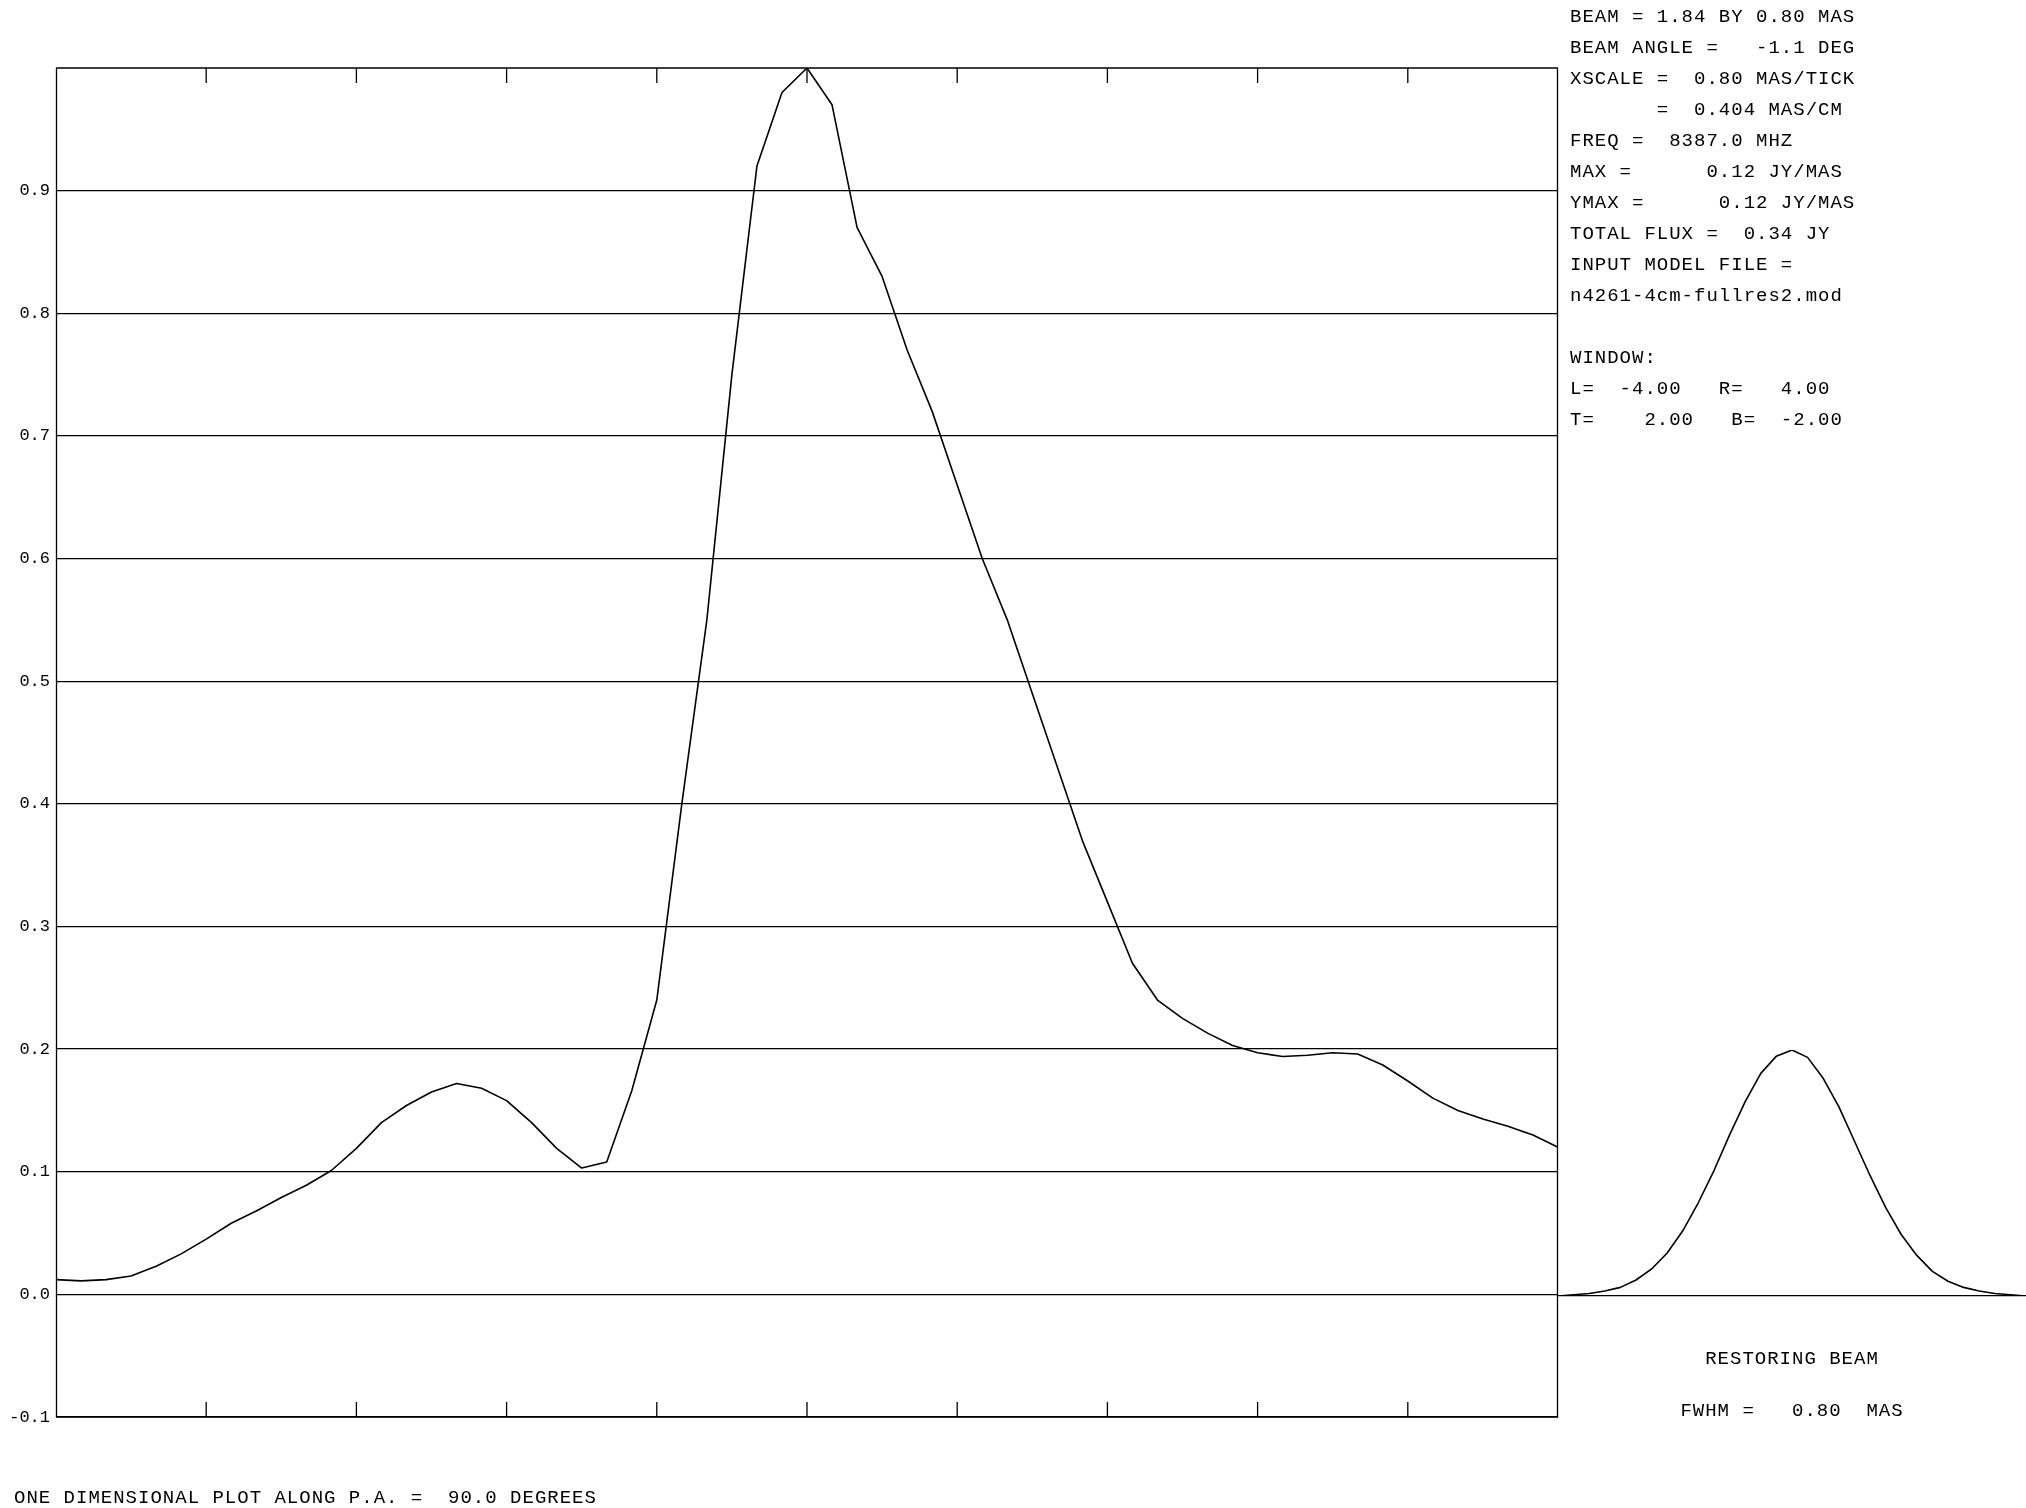  Describe the element at coordinates (1682, 141) in the screenshot. I see `text: FREQ = 8387.0 MHZ` at that location.